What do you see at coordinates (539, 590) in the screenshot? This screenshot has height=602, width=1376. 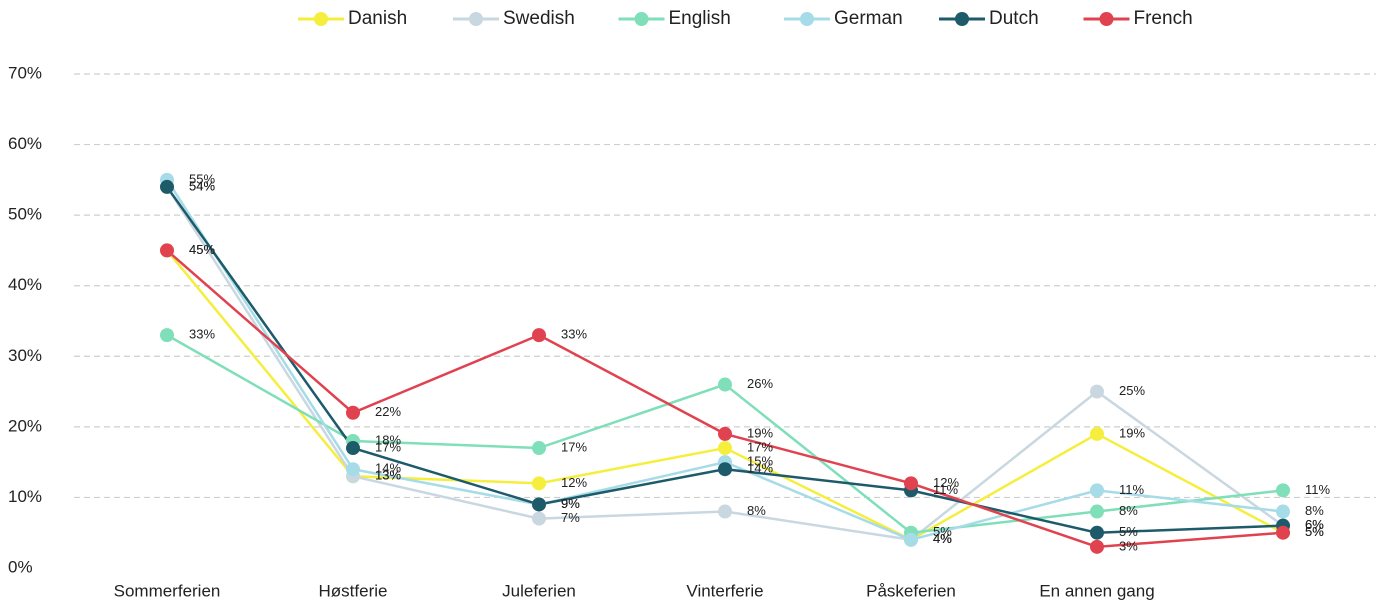 I see `x-tick-label: Juleferien` at bounding box center [539, 590].